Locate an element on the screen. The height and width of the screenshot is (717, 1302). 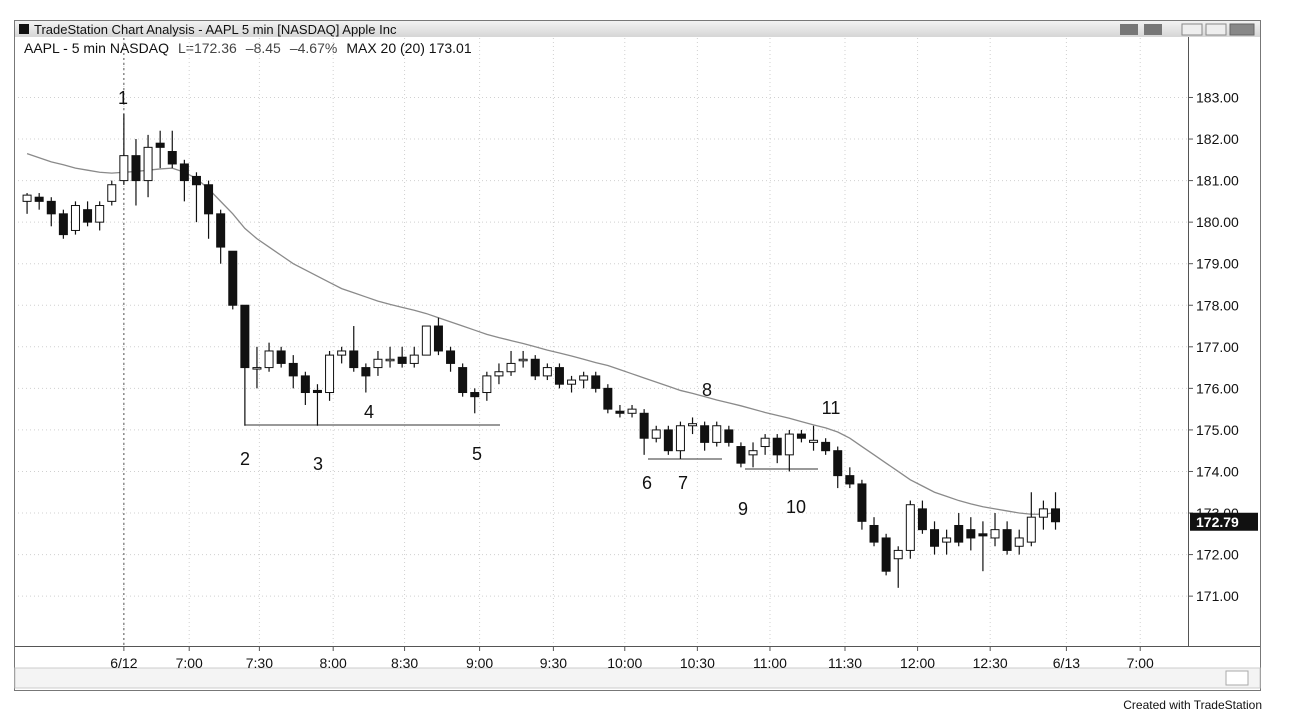
y-tick-label: 174.00 is located at coordinates (1217, 471).